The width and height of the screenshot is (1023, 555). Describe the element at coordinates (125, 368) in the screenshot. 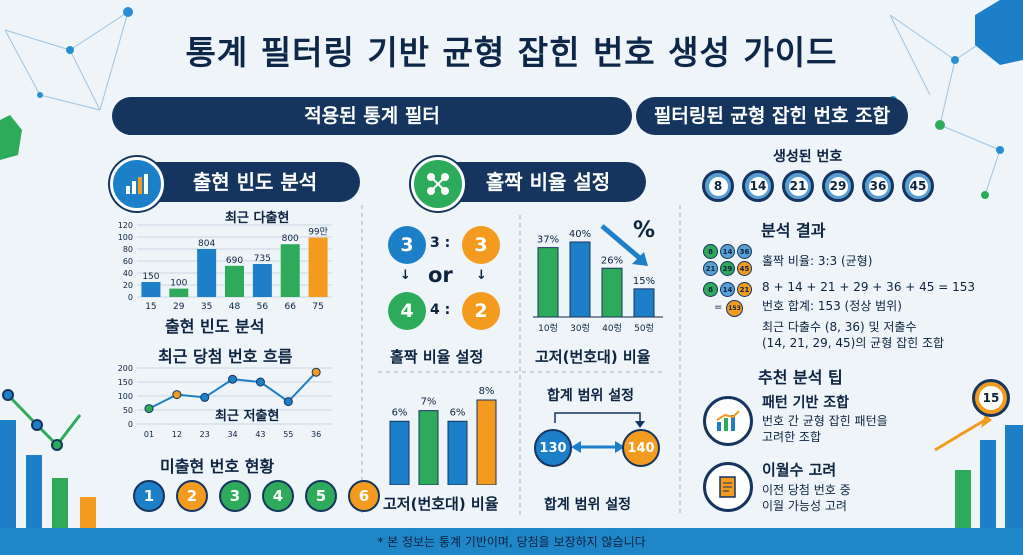

I see `y-tick-label: 200` at that location.